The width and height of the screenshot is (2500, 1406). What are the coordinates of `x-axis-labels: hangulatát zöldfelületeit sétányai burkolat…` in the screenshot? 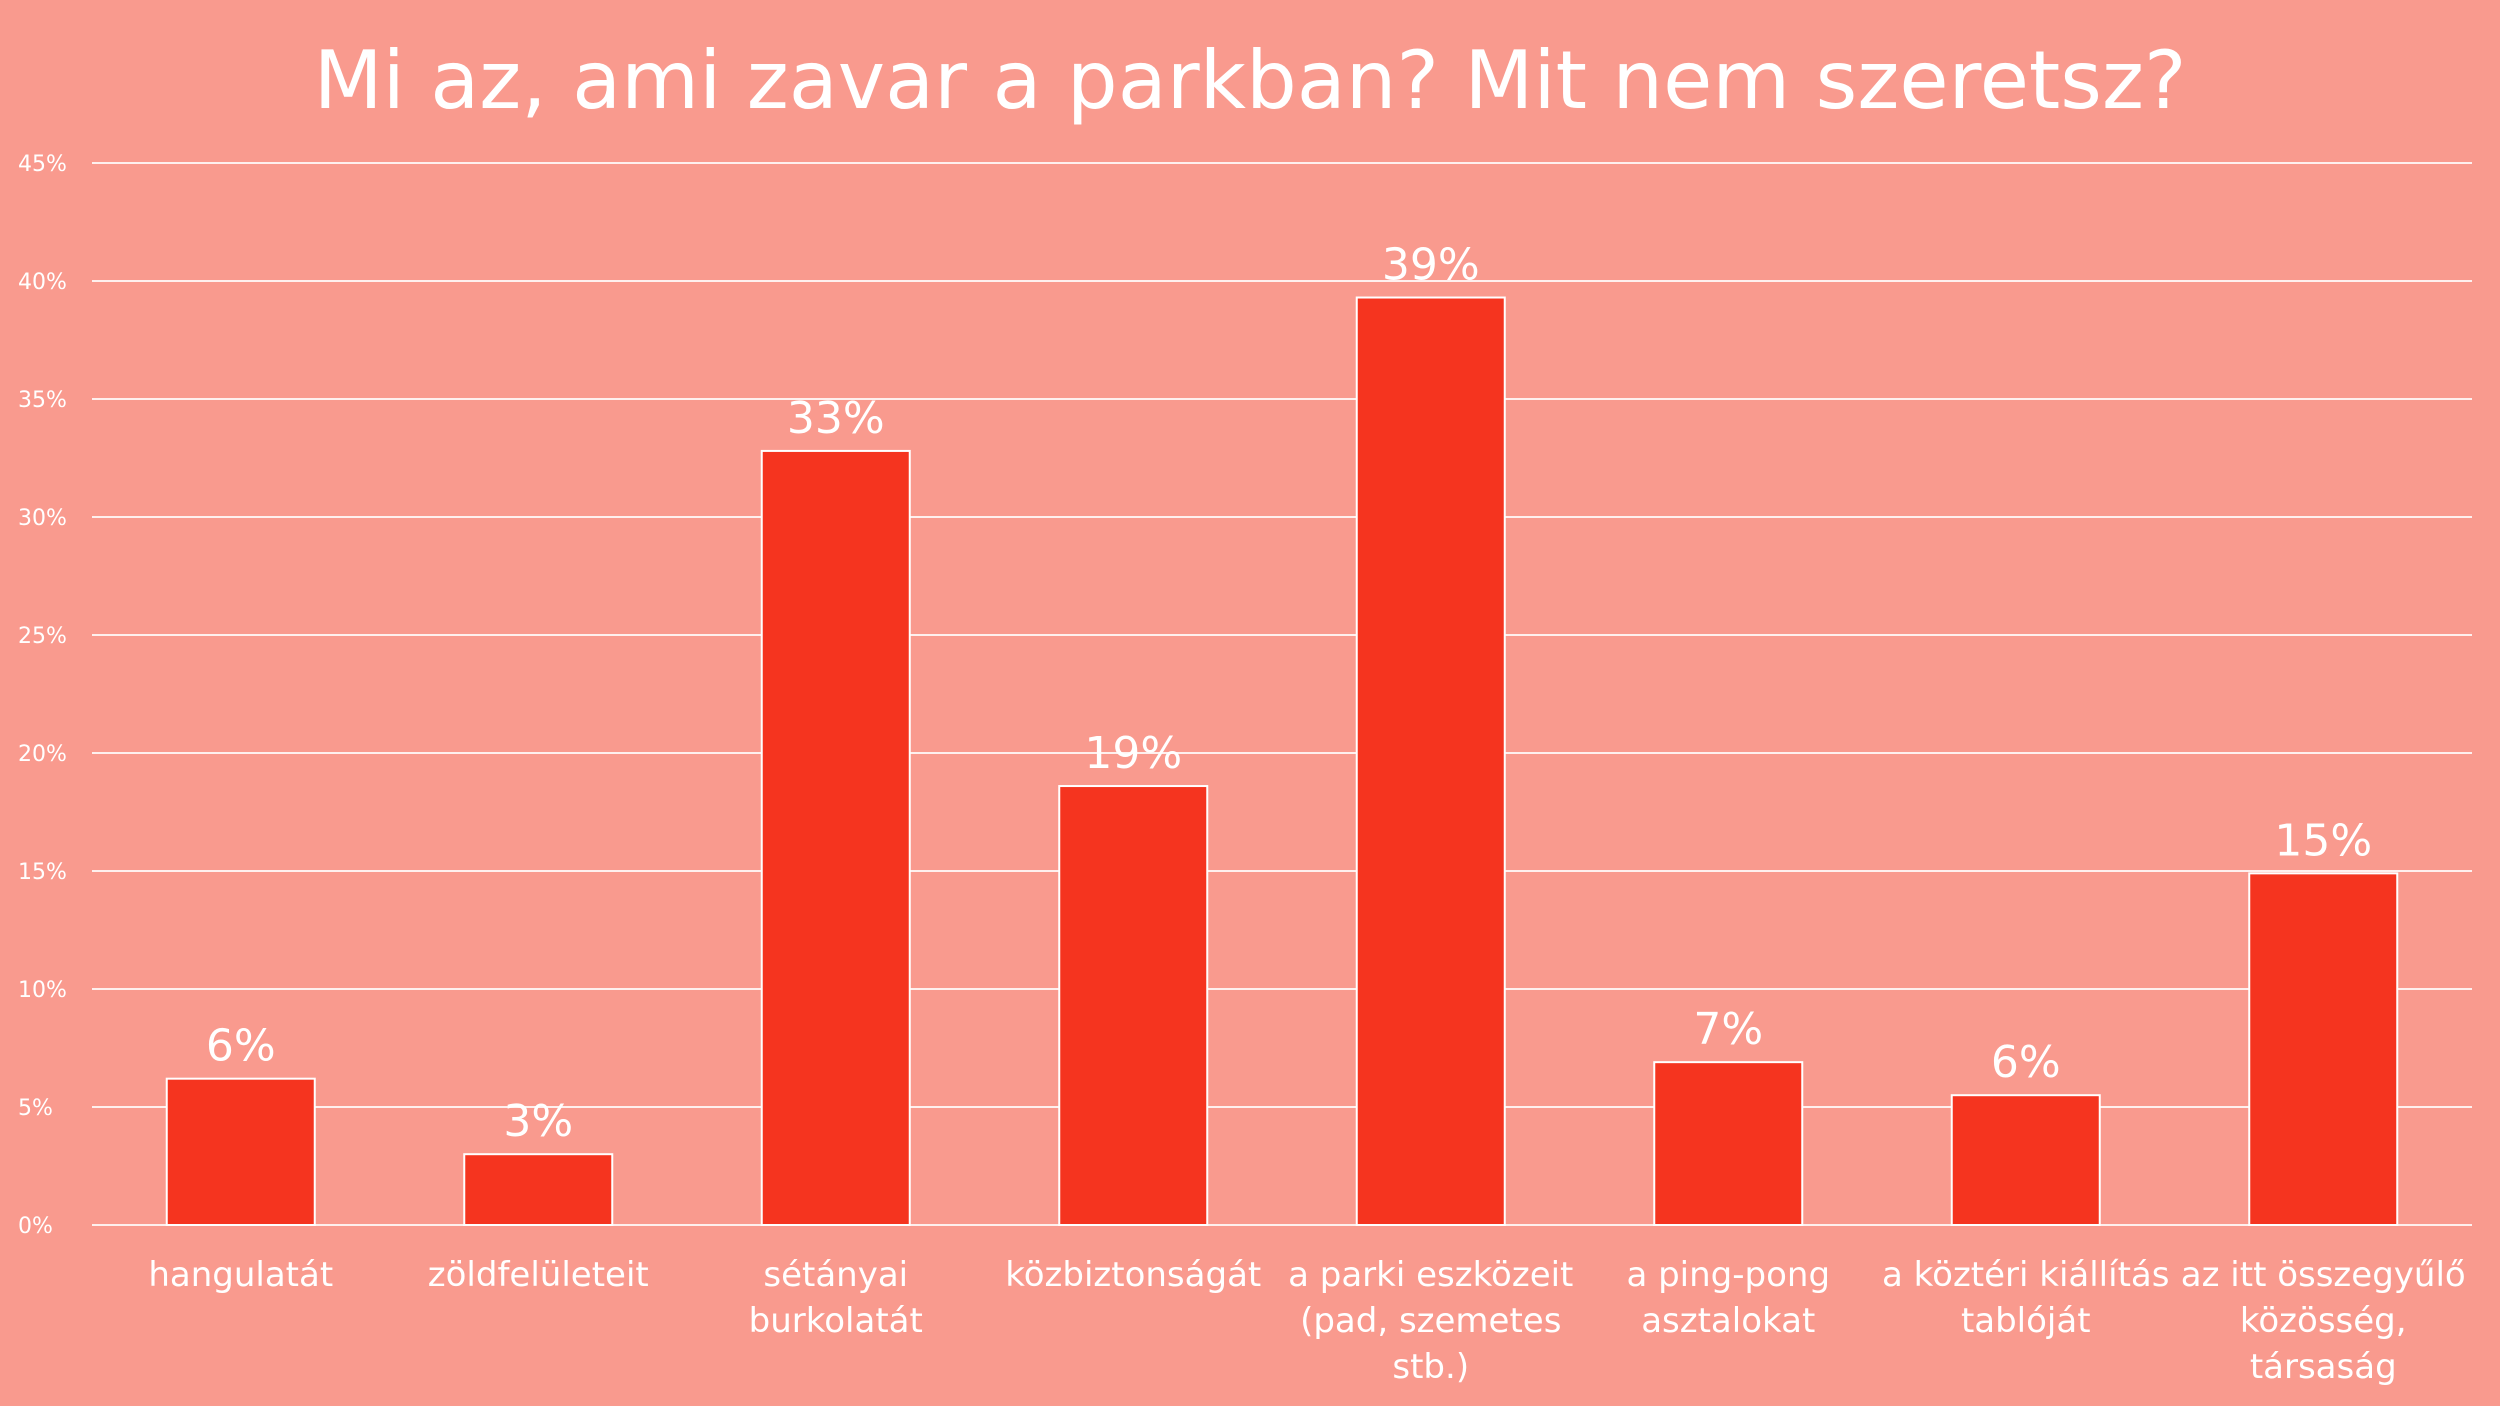 It's located at (1306, 1321).